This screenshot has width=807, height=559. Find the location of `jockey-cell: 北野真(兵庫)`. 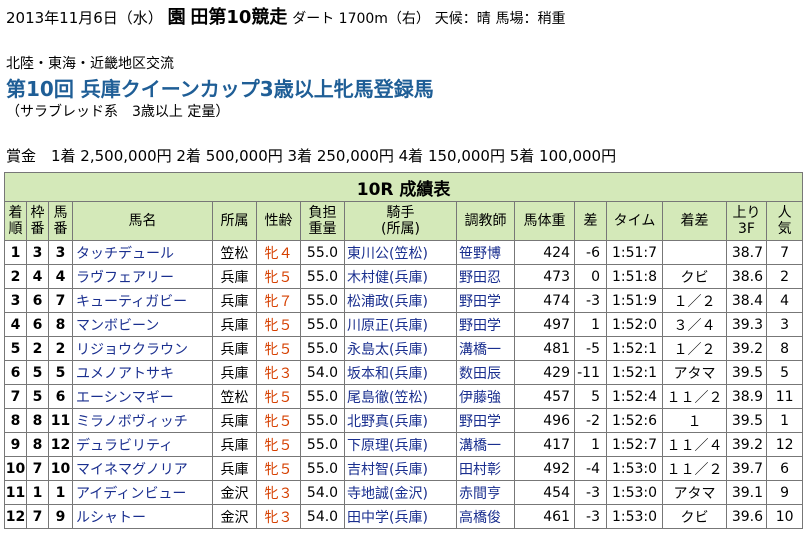

jockey-cell: 北野真(兵庫) is located at coordinates (400, 420).